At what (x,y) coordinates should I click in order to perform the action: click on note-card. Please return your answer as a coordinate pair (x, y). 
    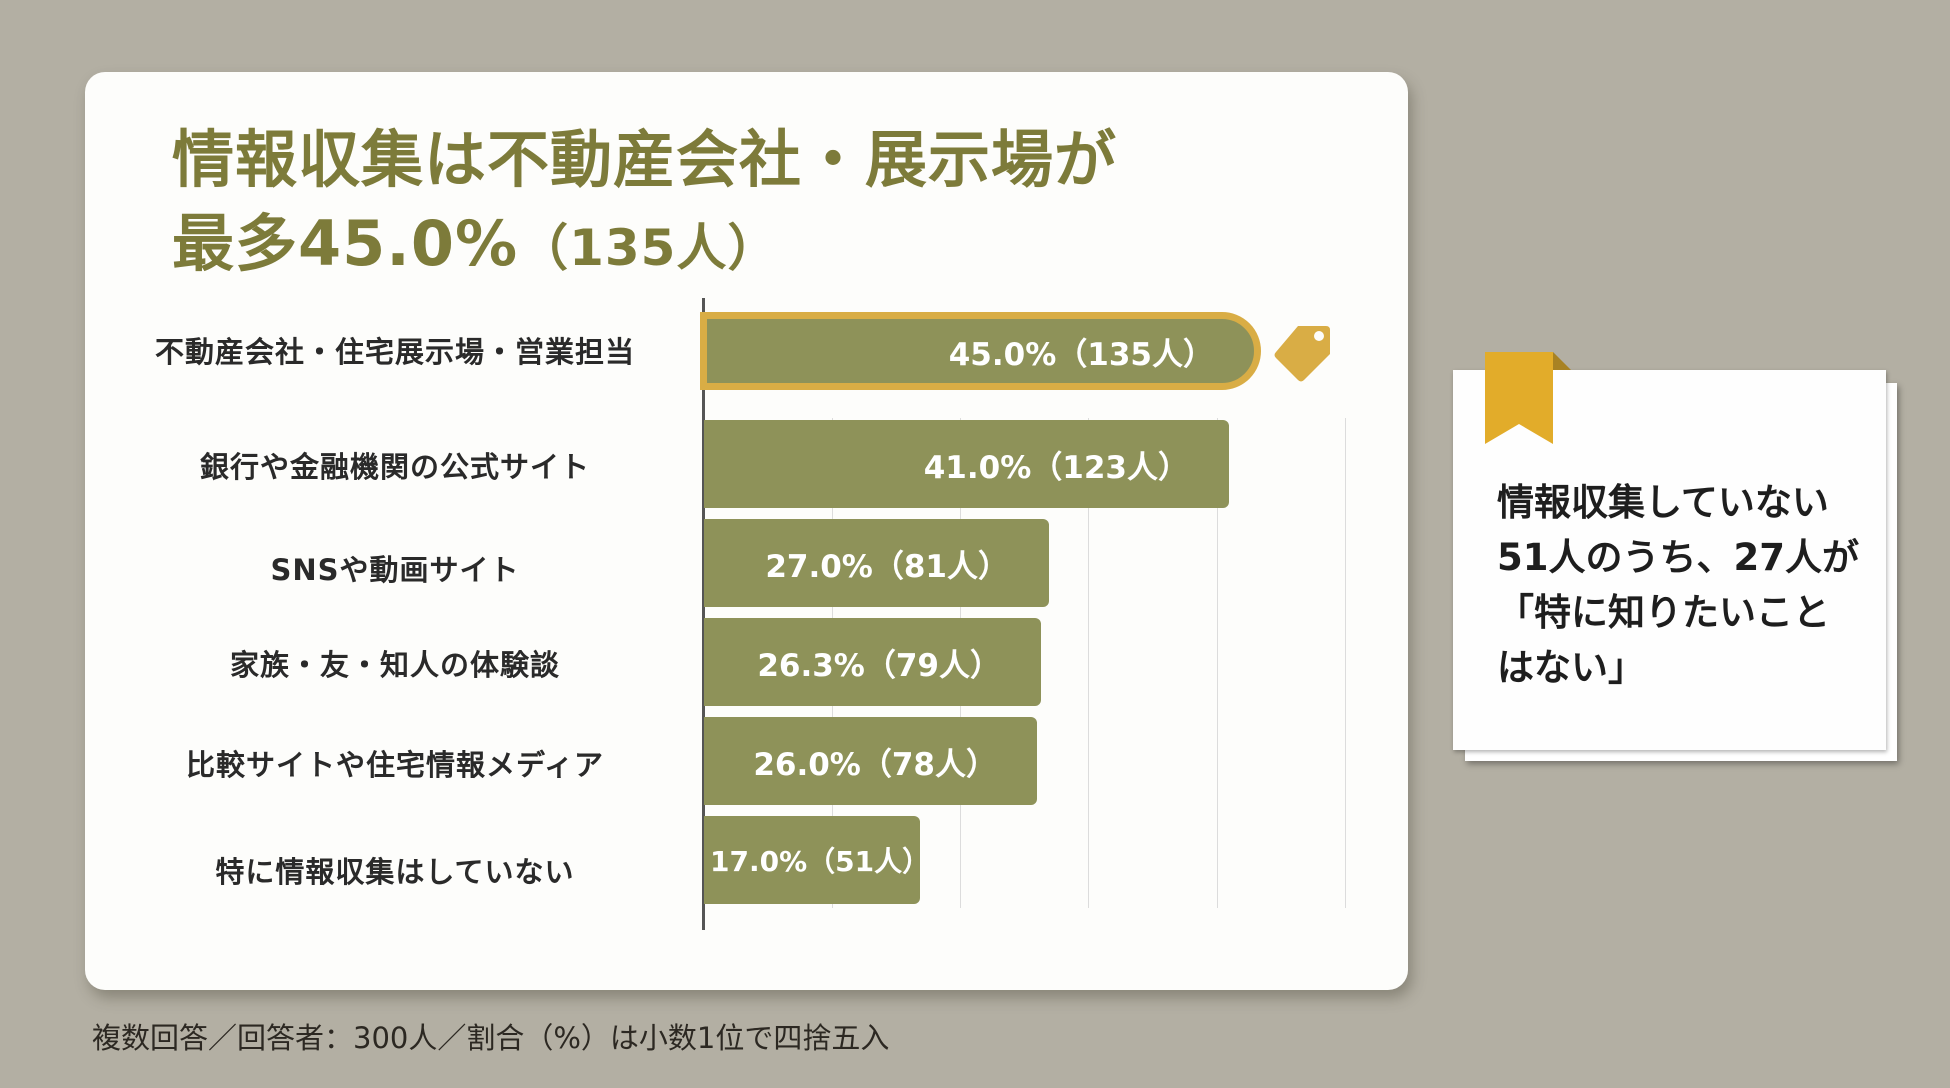
    Looking at the image, I should click on (1669, 560).